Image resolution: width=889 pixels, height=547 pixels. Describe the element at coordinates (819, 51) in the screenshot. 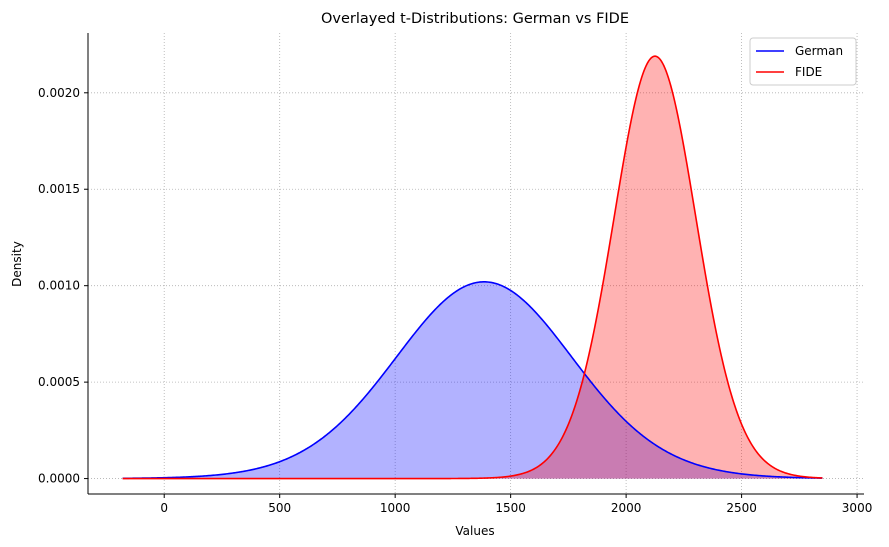

I see `legend-label-german: German` at that location.